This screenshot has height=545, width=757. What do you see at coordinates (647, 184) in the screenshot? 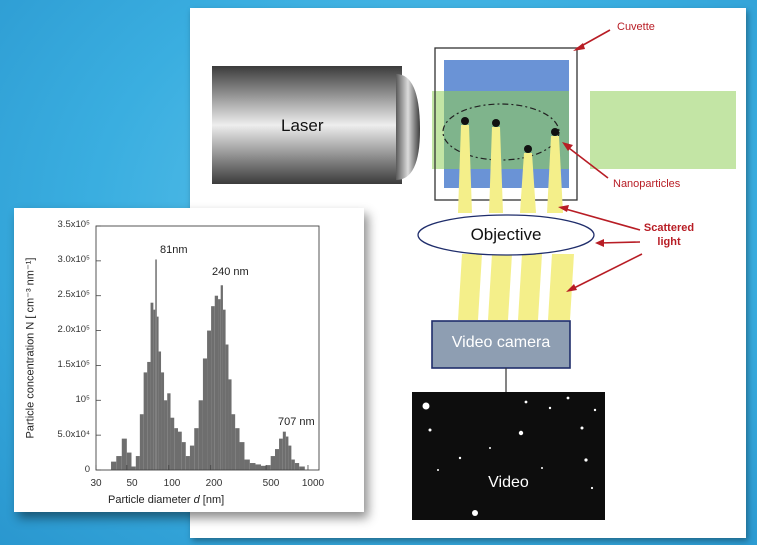
I see `nanoparticles-label: Nanoparticles` at bounding box center [647, 184].